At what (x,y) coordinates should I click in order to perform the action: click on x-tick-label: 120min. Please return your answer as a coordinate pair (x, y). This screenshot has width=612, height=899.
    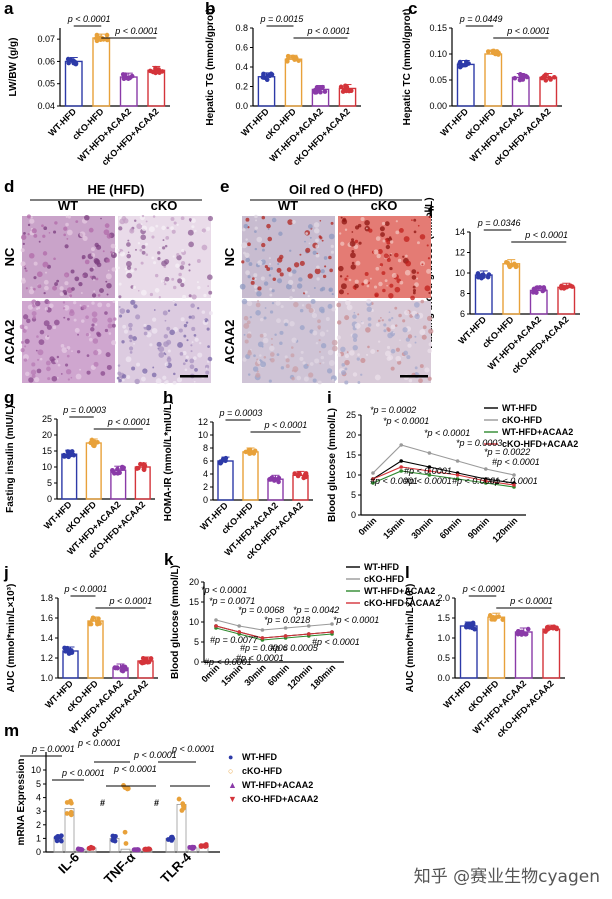
    Looking at the image, I should click on (504, 529).